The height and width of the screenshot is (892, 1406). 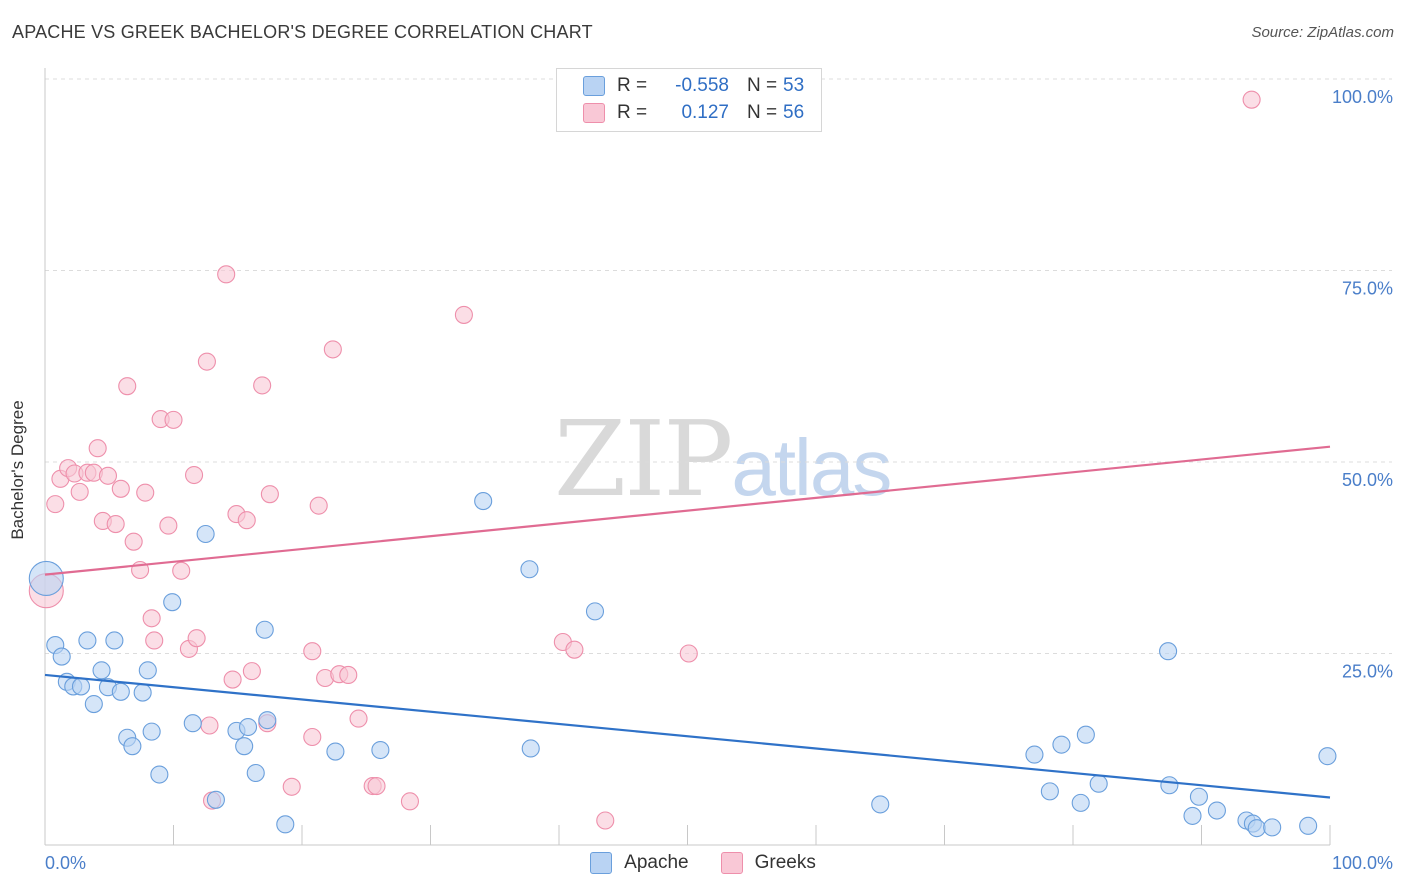 I want to click on legend-item-apache: Apache, so click(x=639, y=863).